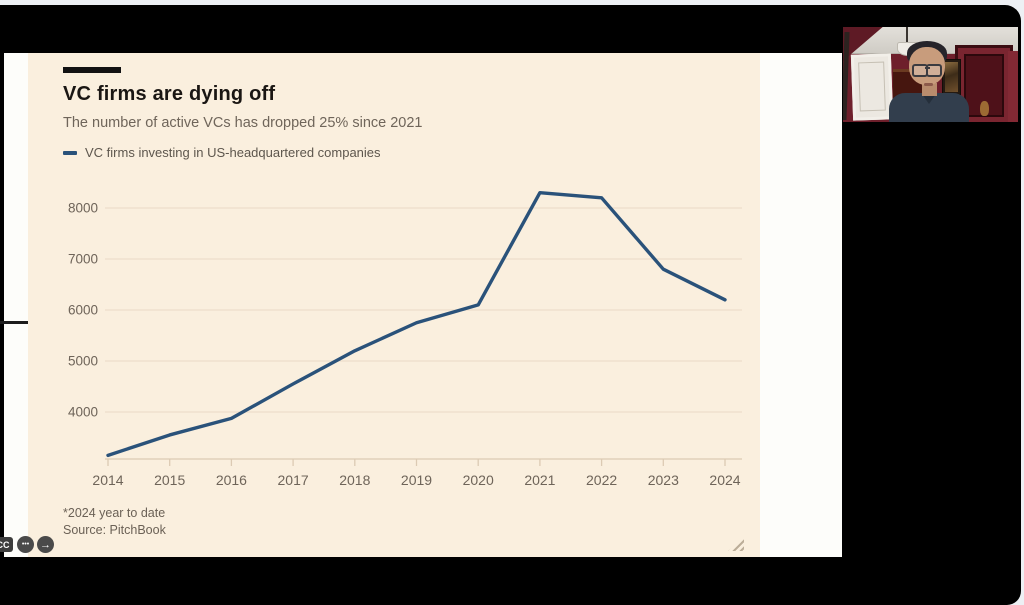 This screenshot has height=605, width=1024. I want to click on x-tick-label: 2023, so click(663, 480).